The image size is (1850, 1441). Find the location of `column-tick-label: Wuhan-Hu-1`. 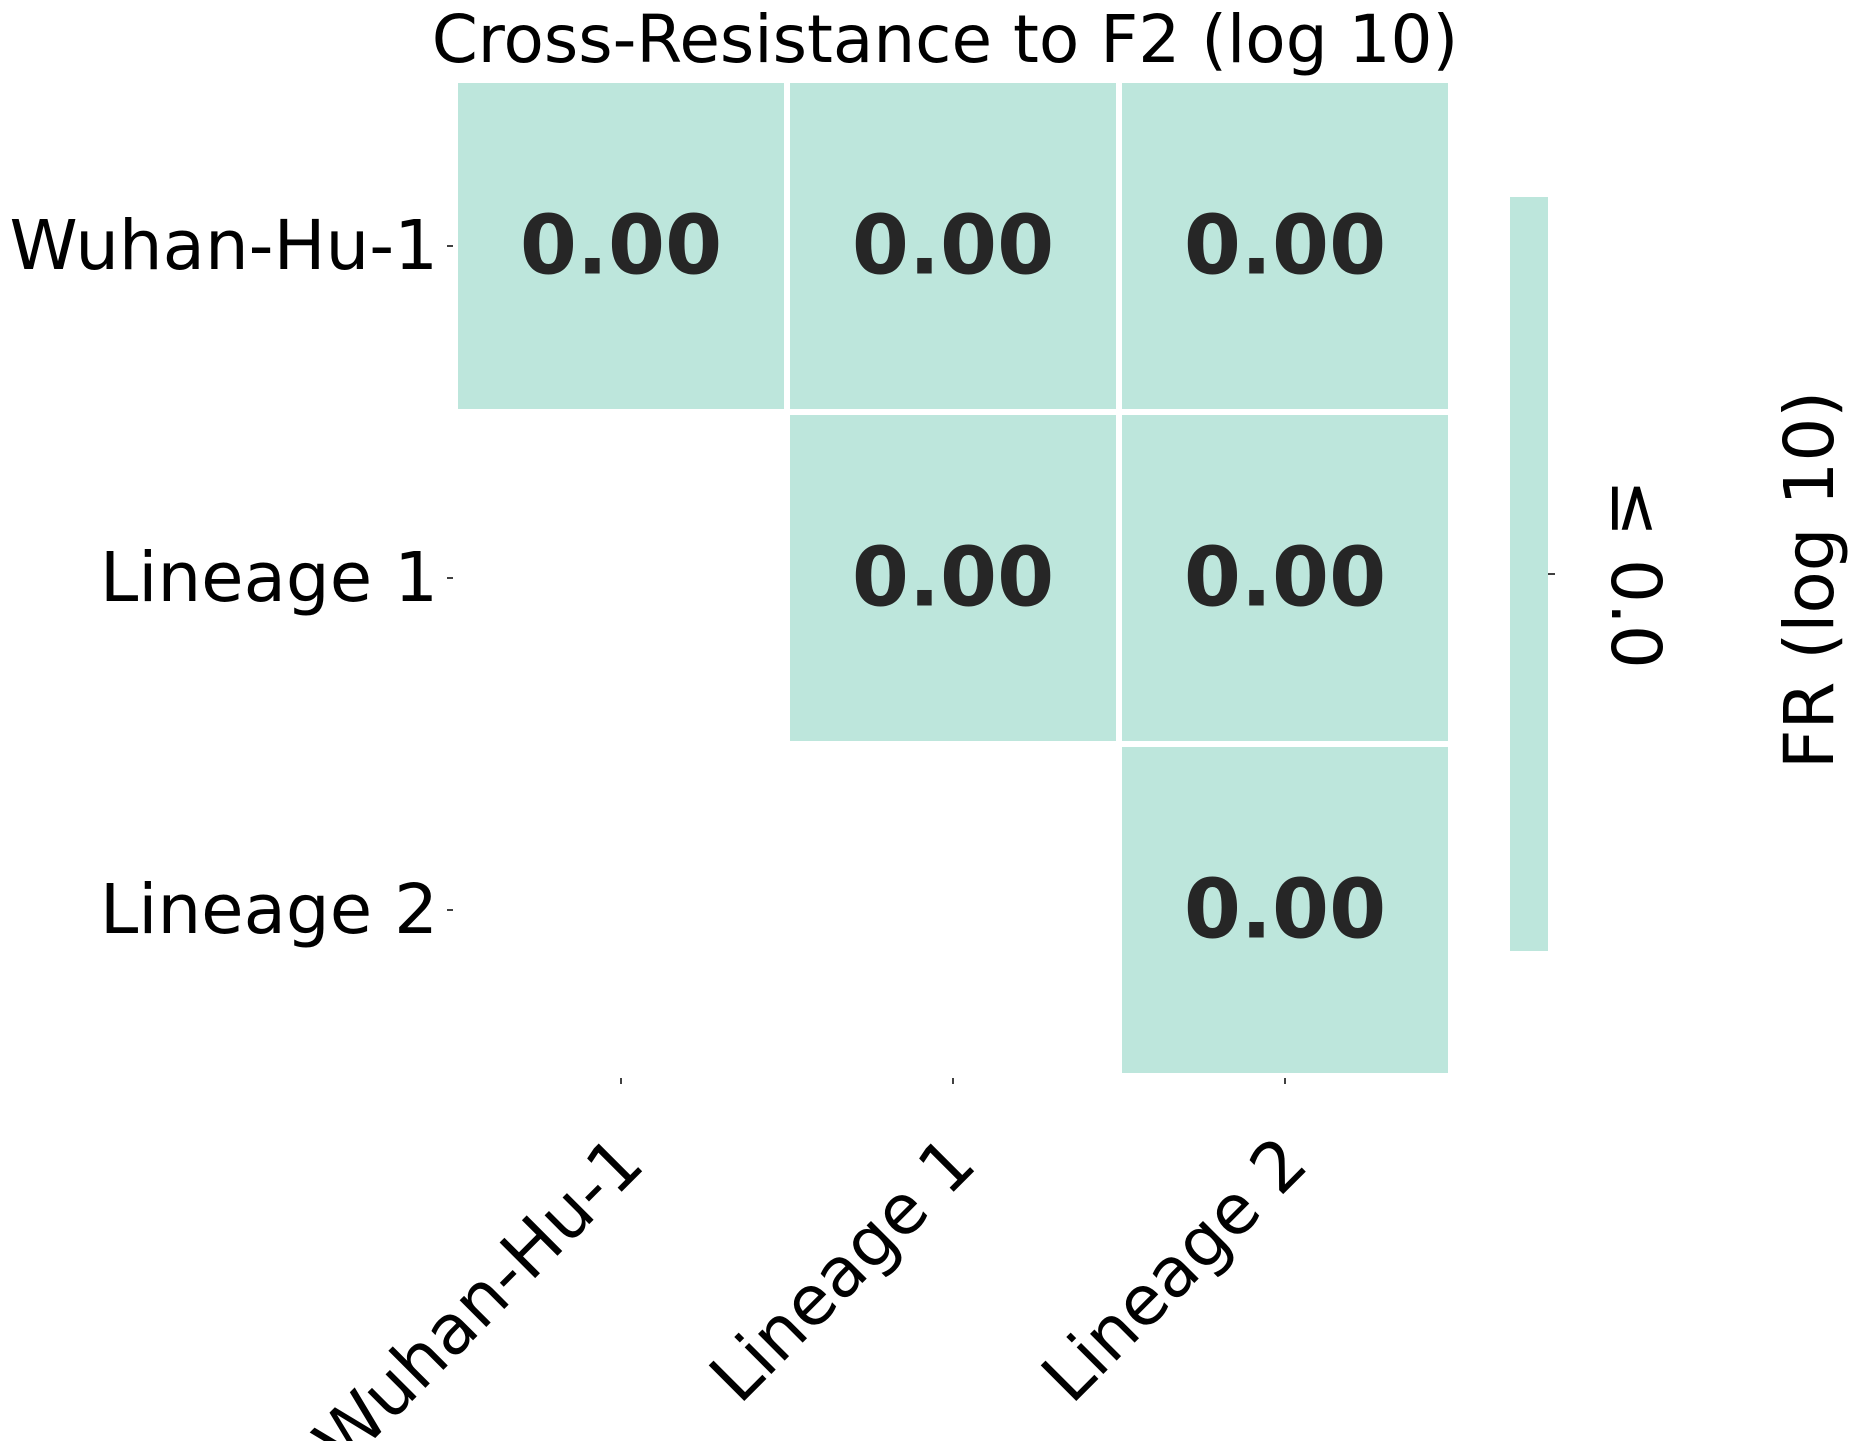

column-tick-label: Wuhan-Hu-1 is located at coordinates (479, 1281).